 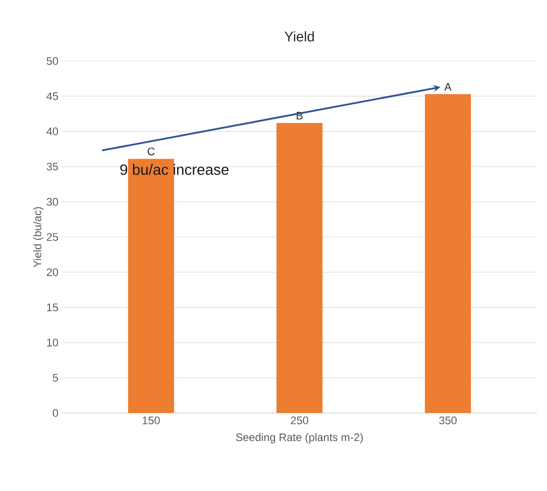 I want to click on x-tick-label: 350, so click(x=448, y=420).